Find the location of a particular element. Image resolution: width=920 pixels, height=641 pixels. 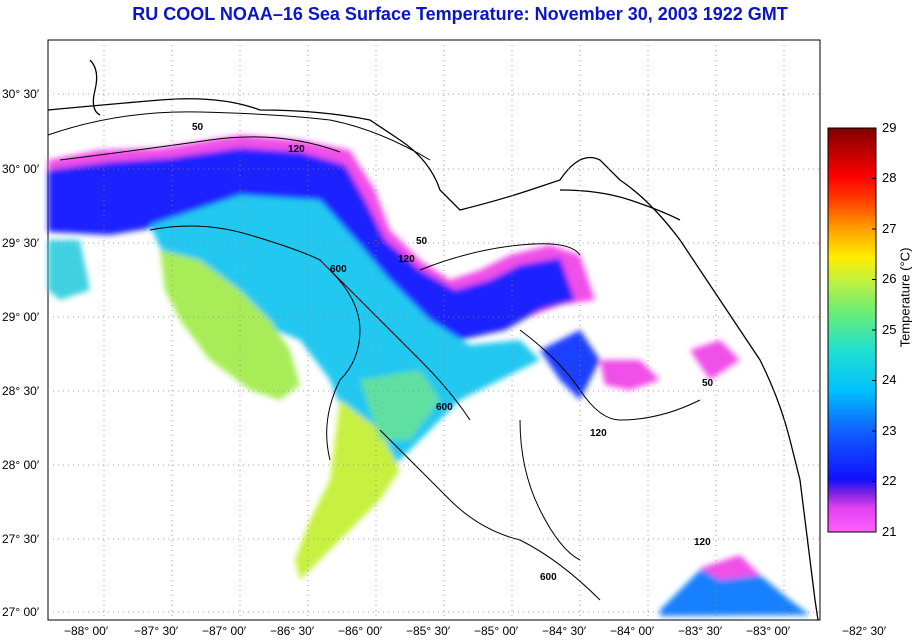

lat-label: 29° 30′ is located at coordinates (21, 243).